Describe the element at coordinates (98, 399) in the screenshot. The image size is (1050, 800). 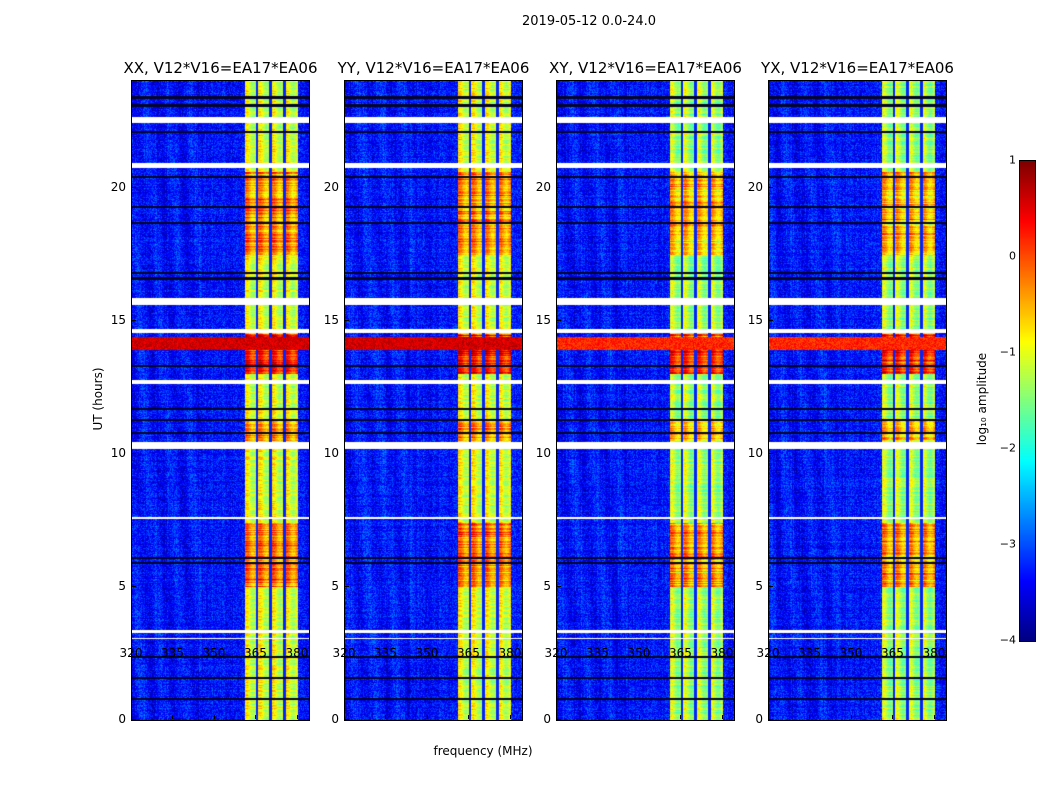
I see `y-axis-label: UT (hours)` at that location.